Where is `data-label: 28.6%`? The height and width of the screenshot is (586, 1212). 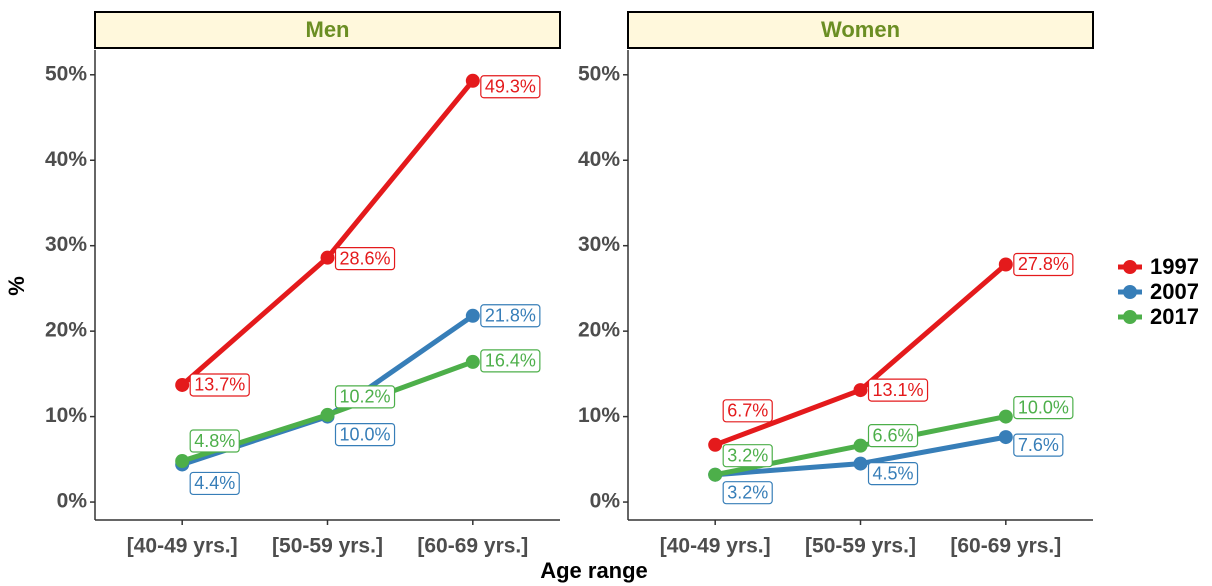 data-label: 28.6% is located at coordinates (365, 258).